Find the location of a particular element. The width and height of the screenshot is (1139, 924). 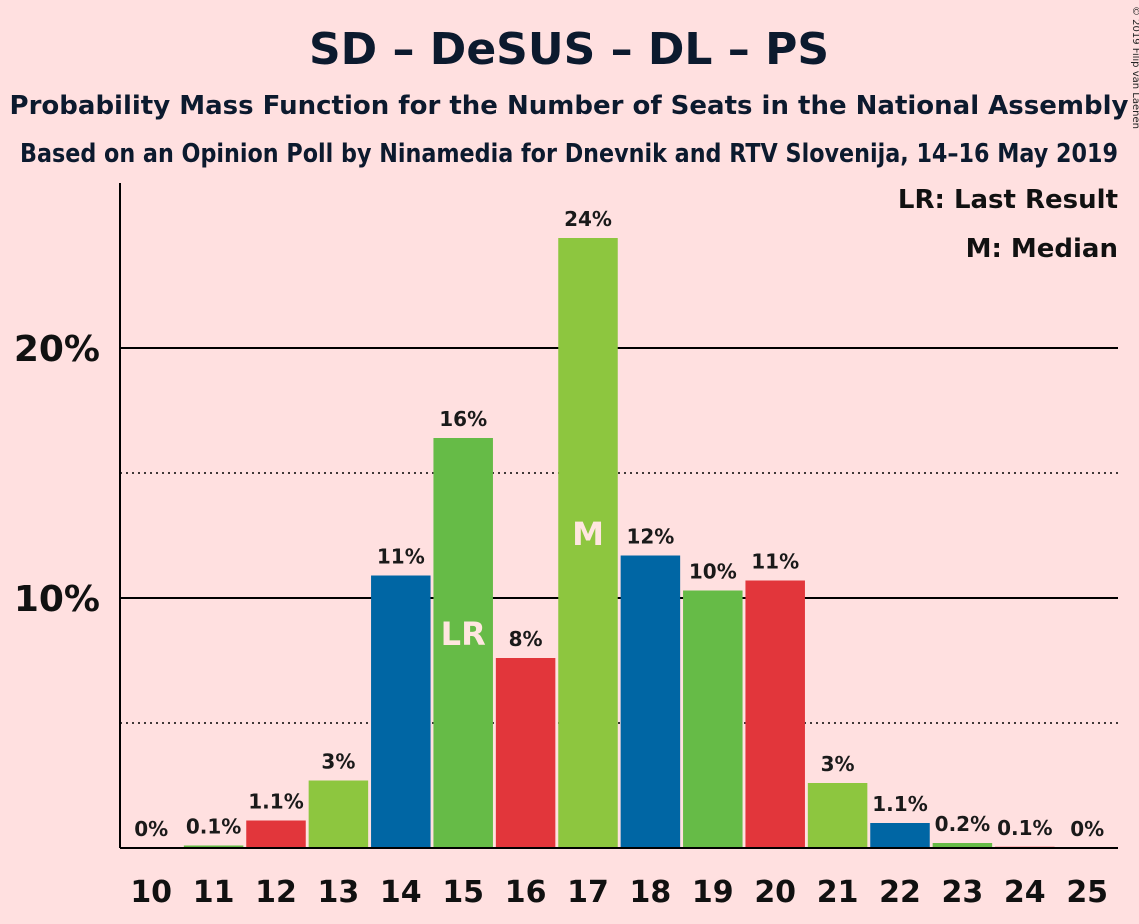

data-label-11: 0.1% is located at coordinates (213, 827).